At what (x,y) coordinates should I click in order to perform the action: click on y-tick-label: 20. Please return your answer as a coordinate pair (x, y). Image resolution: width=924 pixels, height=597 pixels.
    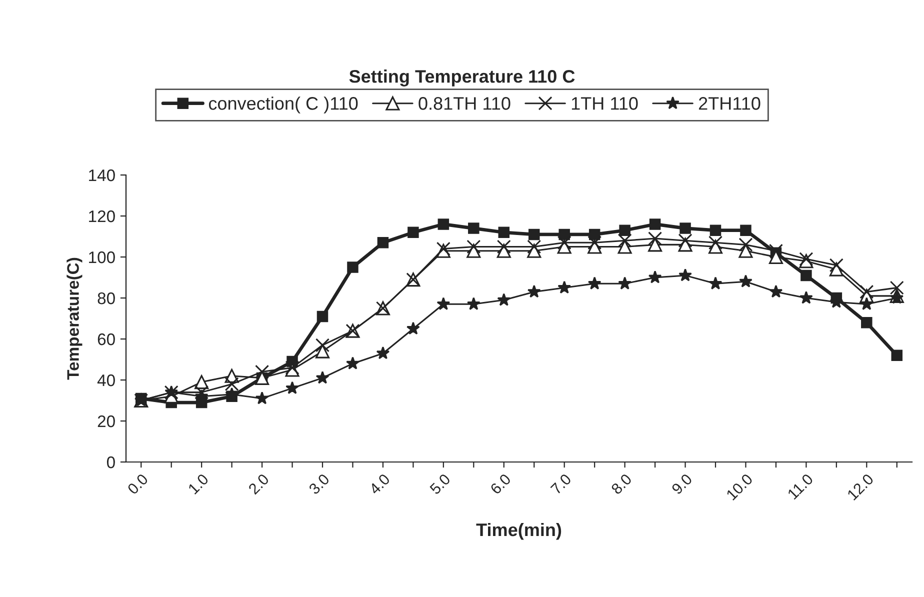
    Looking at the image, I should click on (106, 421).